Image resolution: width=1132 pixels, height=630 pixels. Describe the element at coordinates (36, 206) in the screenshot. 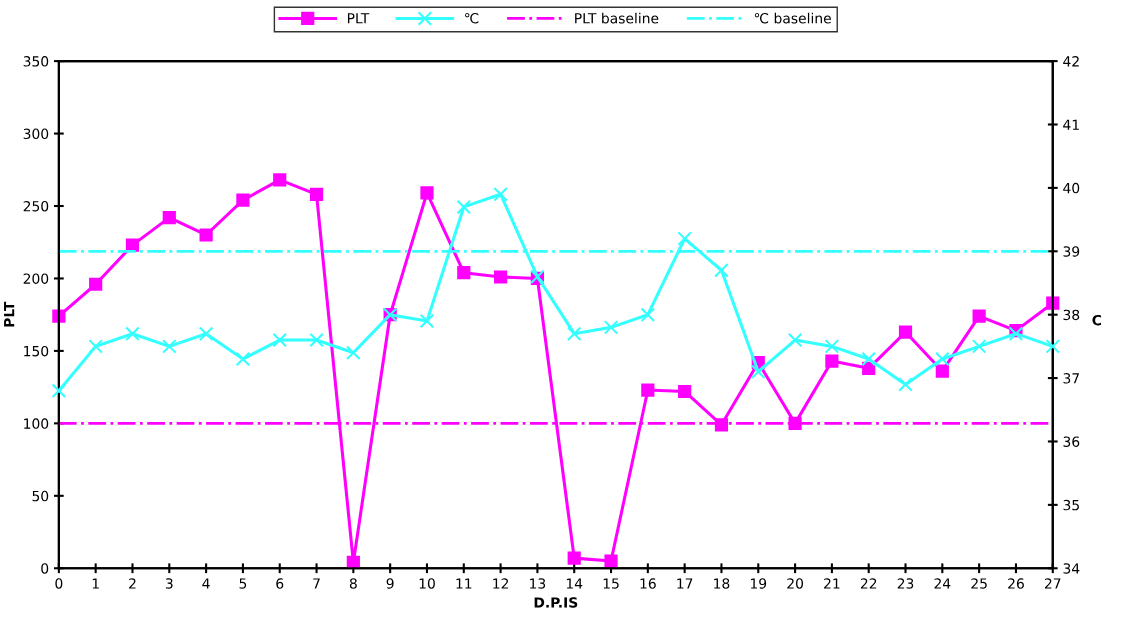

I see `y-tick-label: 250` at that location.